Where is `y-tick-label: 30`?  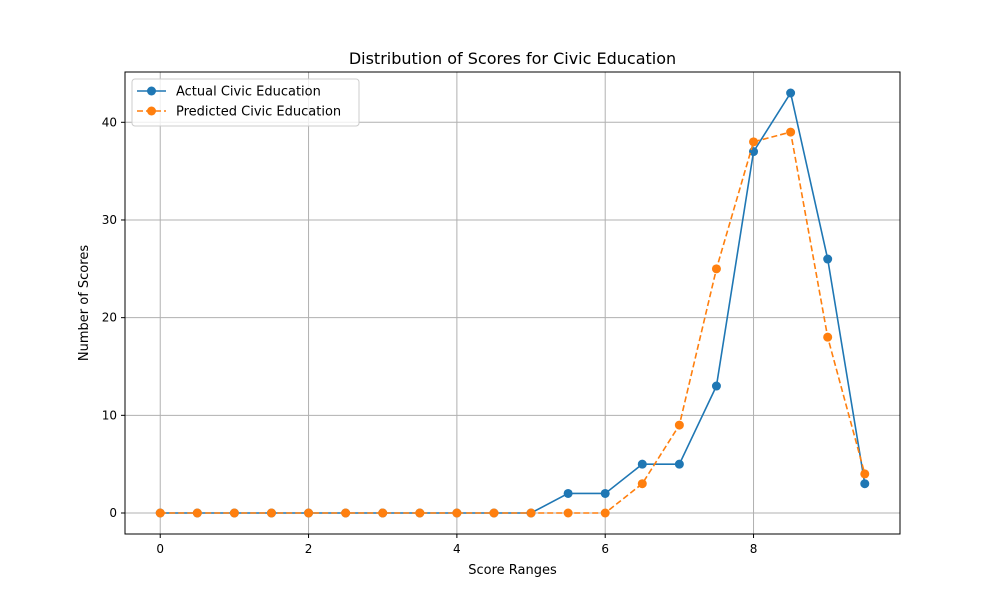
y-tick-label: 30 is located at coordinates (109, 220).